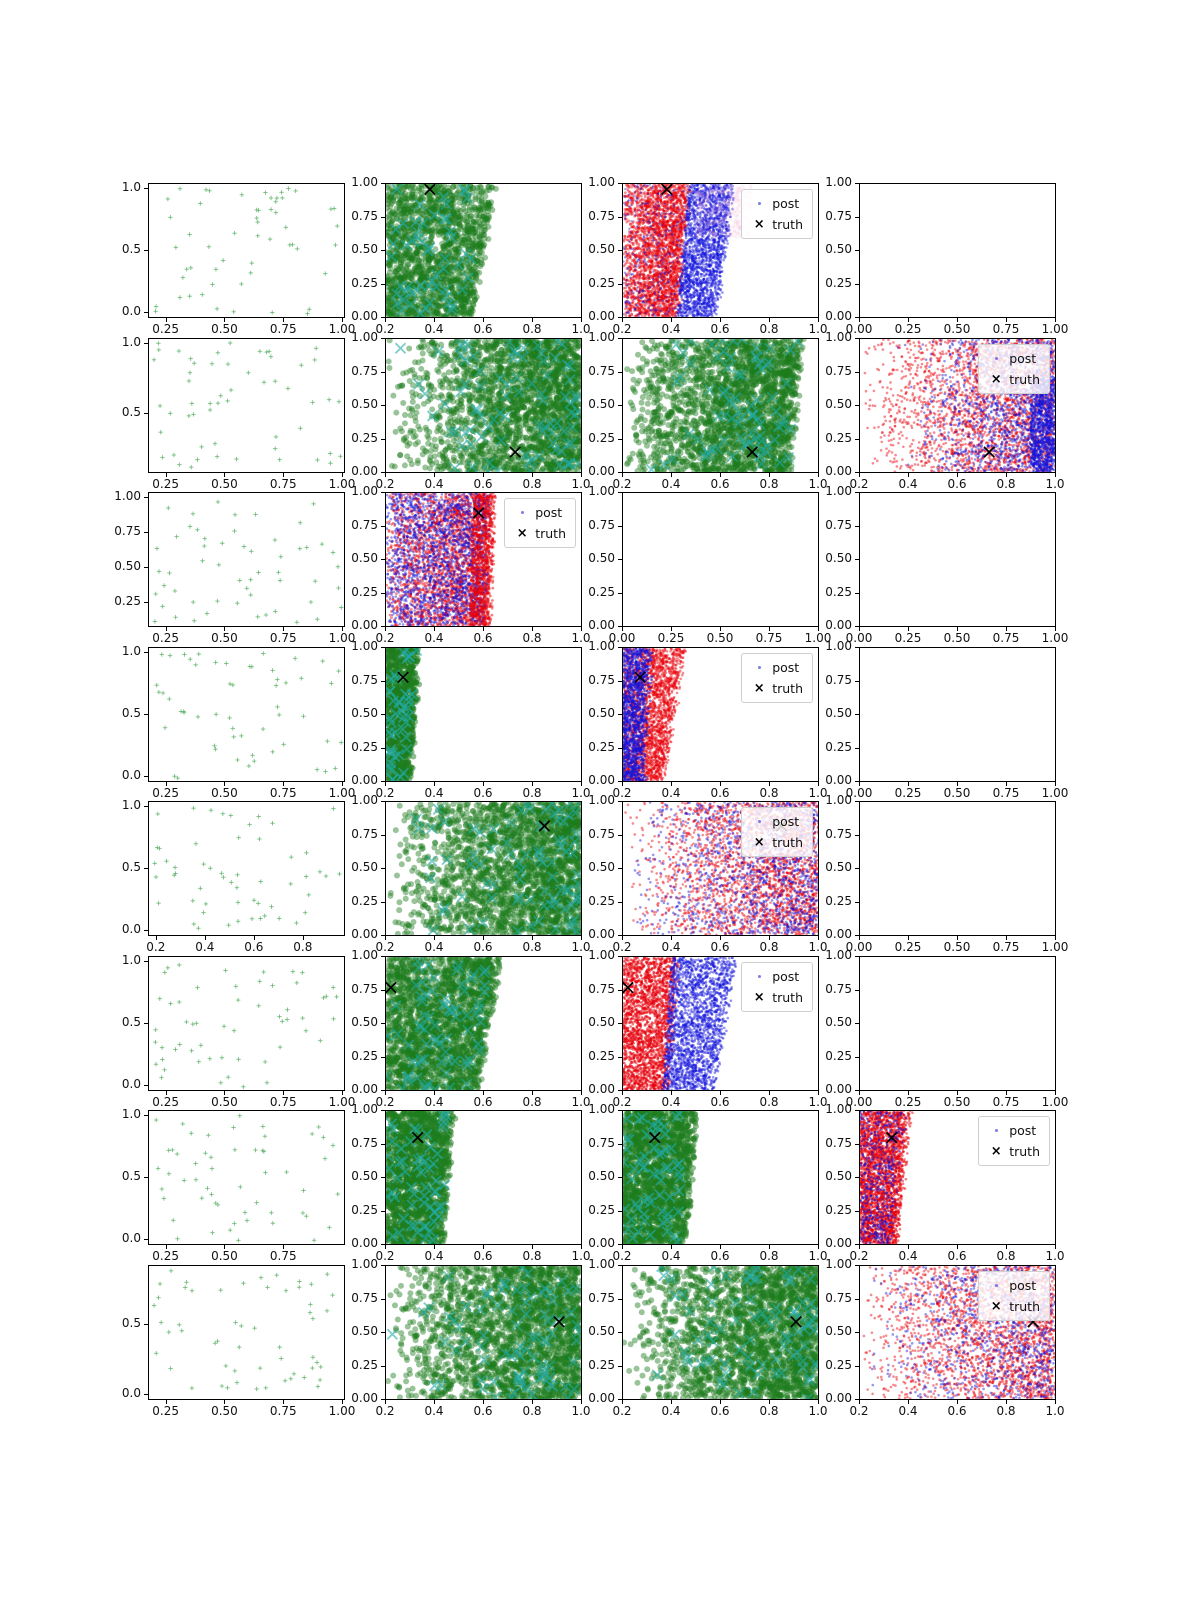  Describe the element at coordinates (364, 900) in the screenshot. I see `y-tick-label: 0.25` at that location.